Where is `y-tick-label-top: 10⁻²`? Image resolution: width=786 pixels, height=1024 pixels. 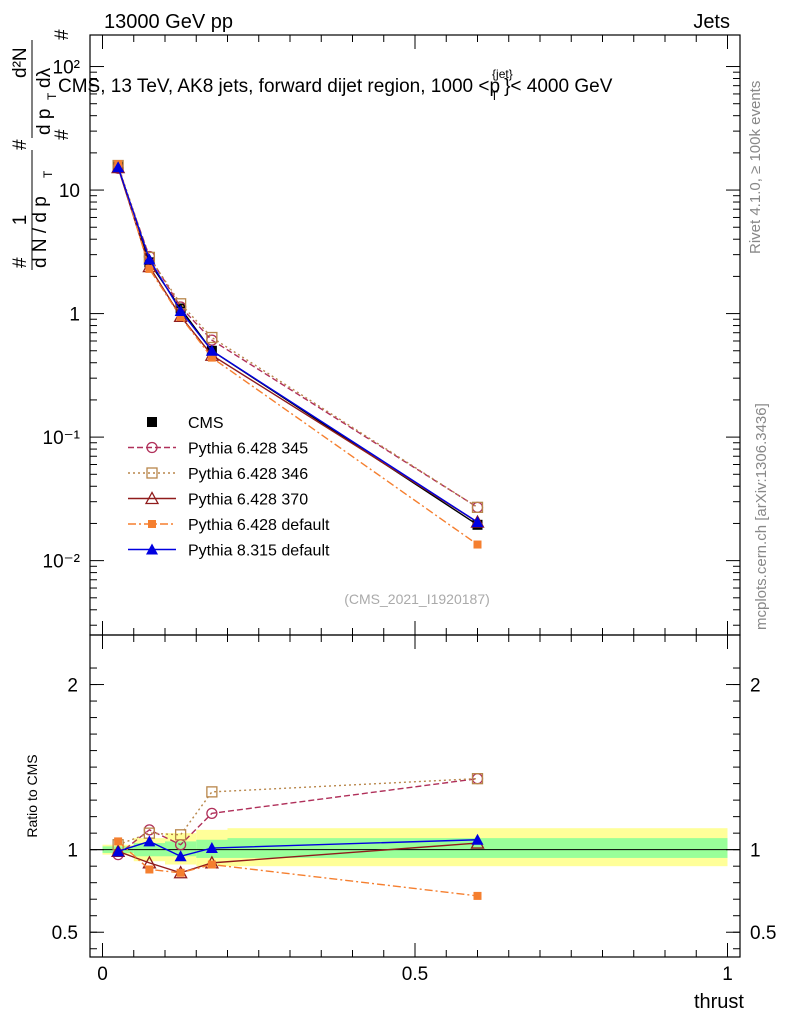
y-tick-label-top: 10⁻² is located at coordinates (62, 562).